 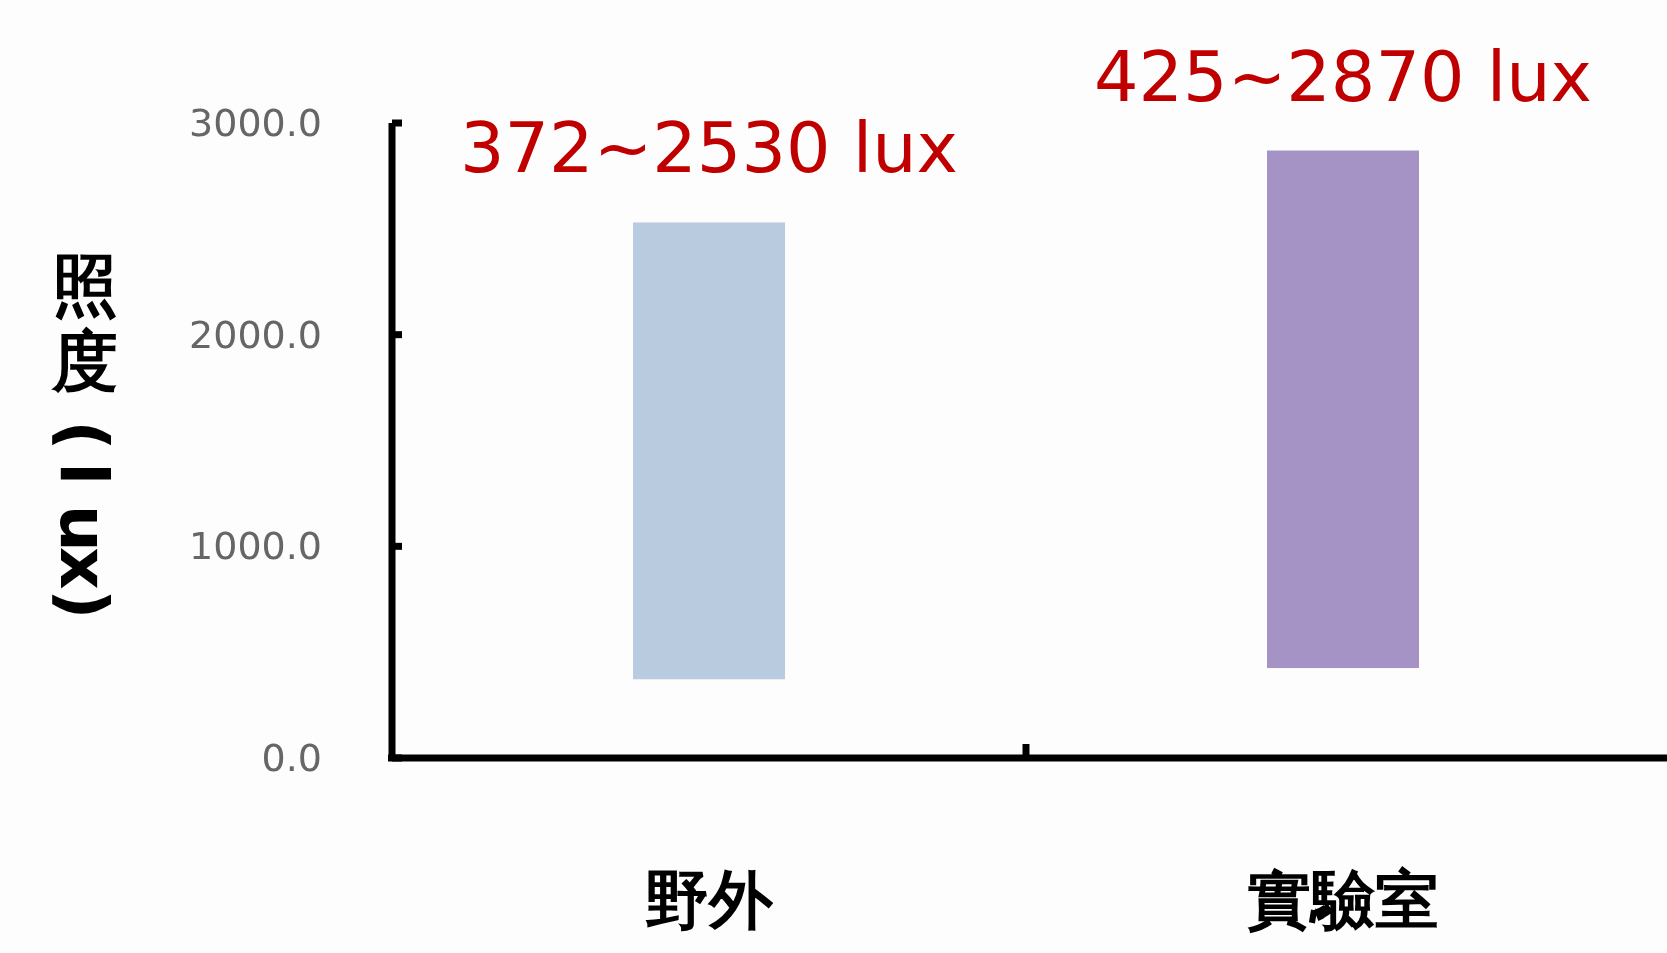 What do you see at coordinates (1343, 900) in the screenshot?
I see `x-tick-label: 實驗室` at bounding box center [1343, 900].